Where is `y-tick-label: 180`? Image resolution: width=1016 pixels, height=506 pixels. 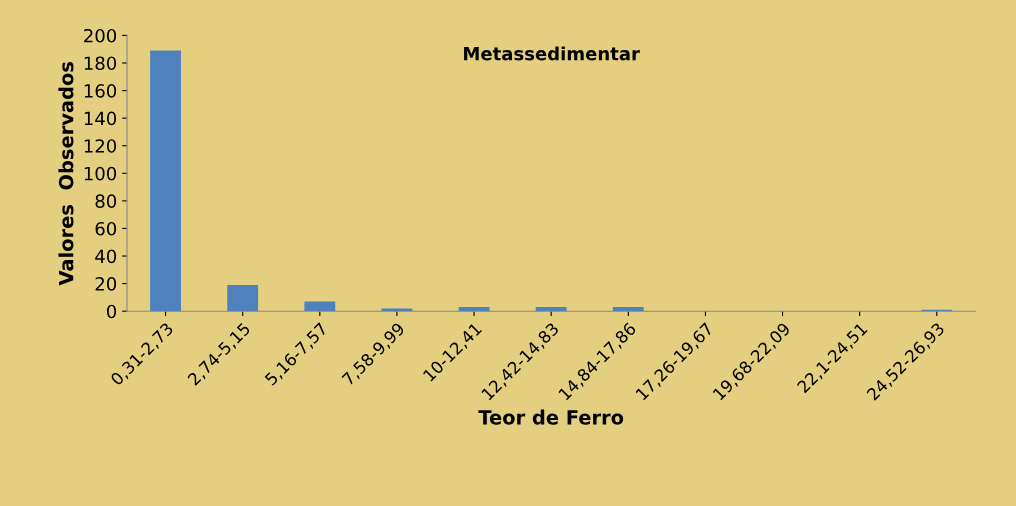
y-tick-label: 180 is located at coordinates (100, 63).